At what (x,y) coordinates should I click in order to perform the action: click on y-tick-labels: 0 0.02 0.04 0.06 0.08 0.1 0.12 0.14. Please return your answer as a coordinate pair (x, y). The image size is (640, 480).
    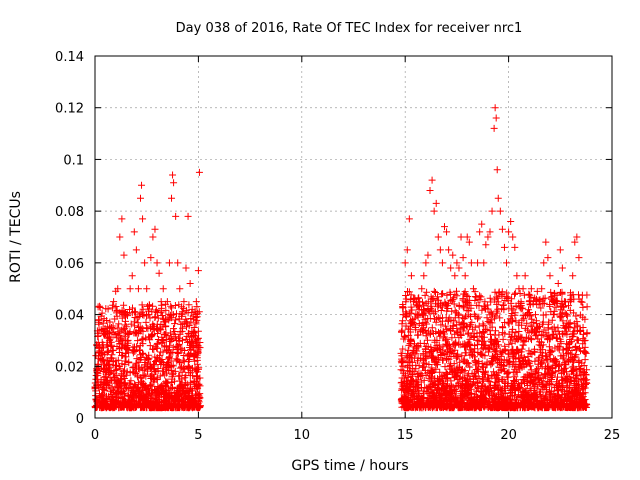
    Looking at the image, I should click on (69, 238).